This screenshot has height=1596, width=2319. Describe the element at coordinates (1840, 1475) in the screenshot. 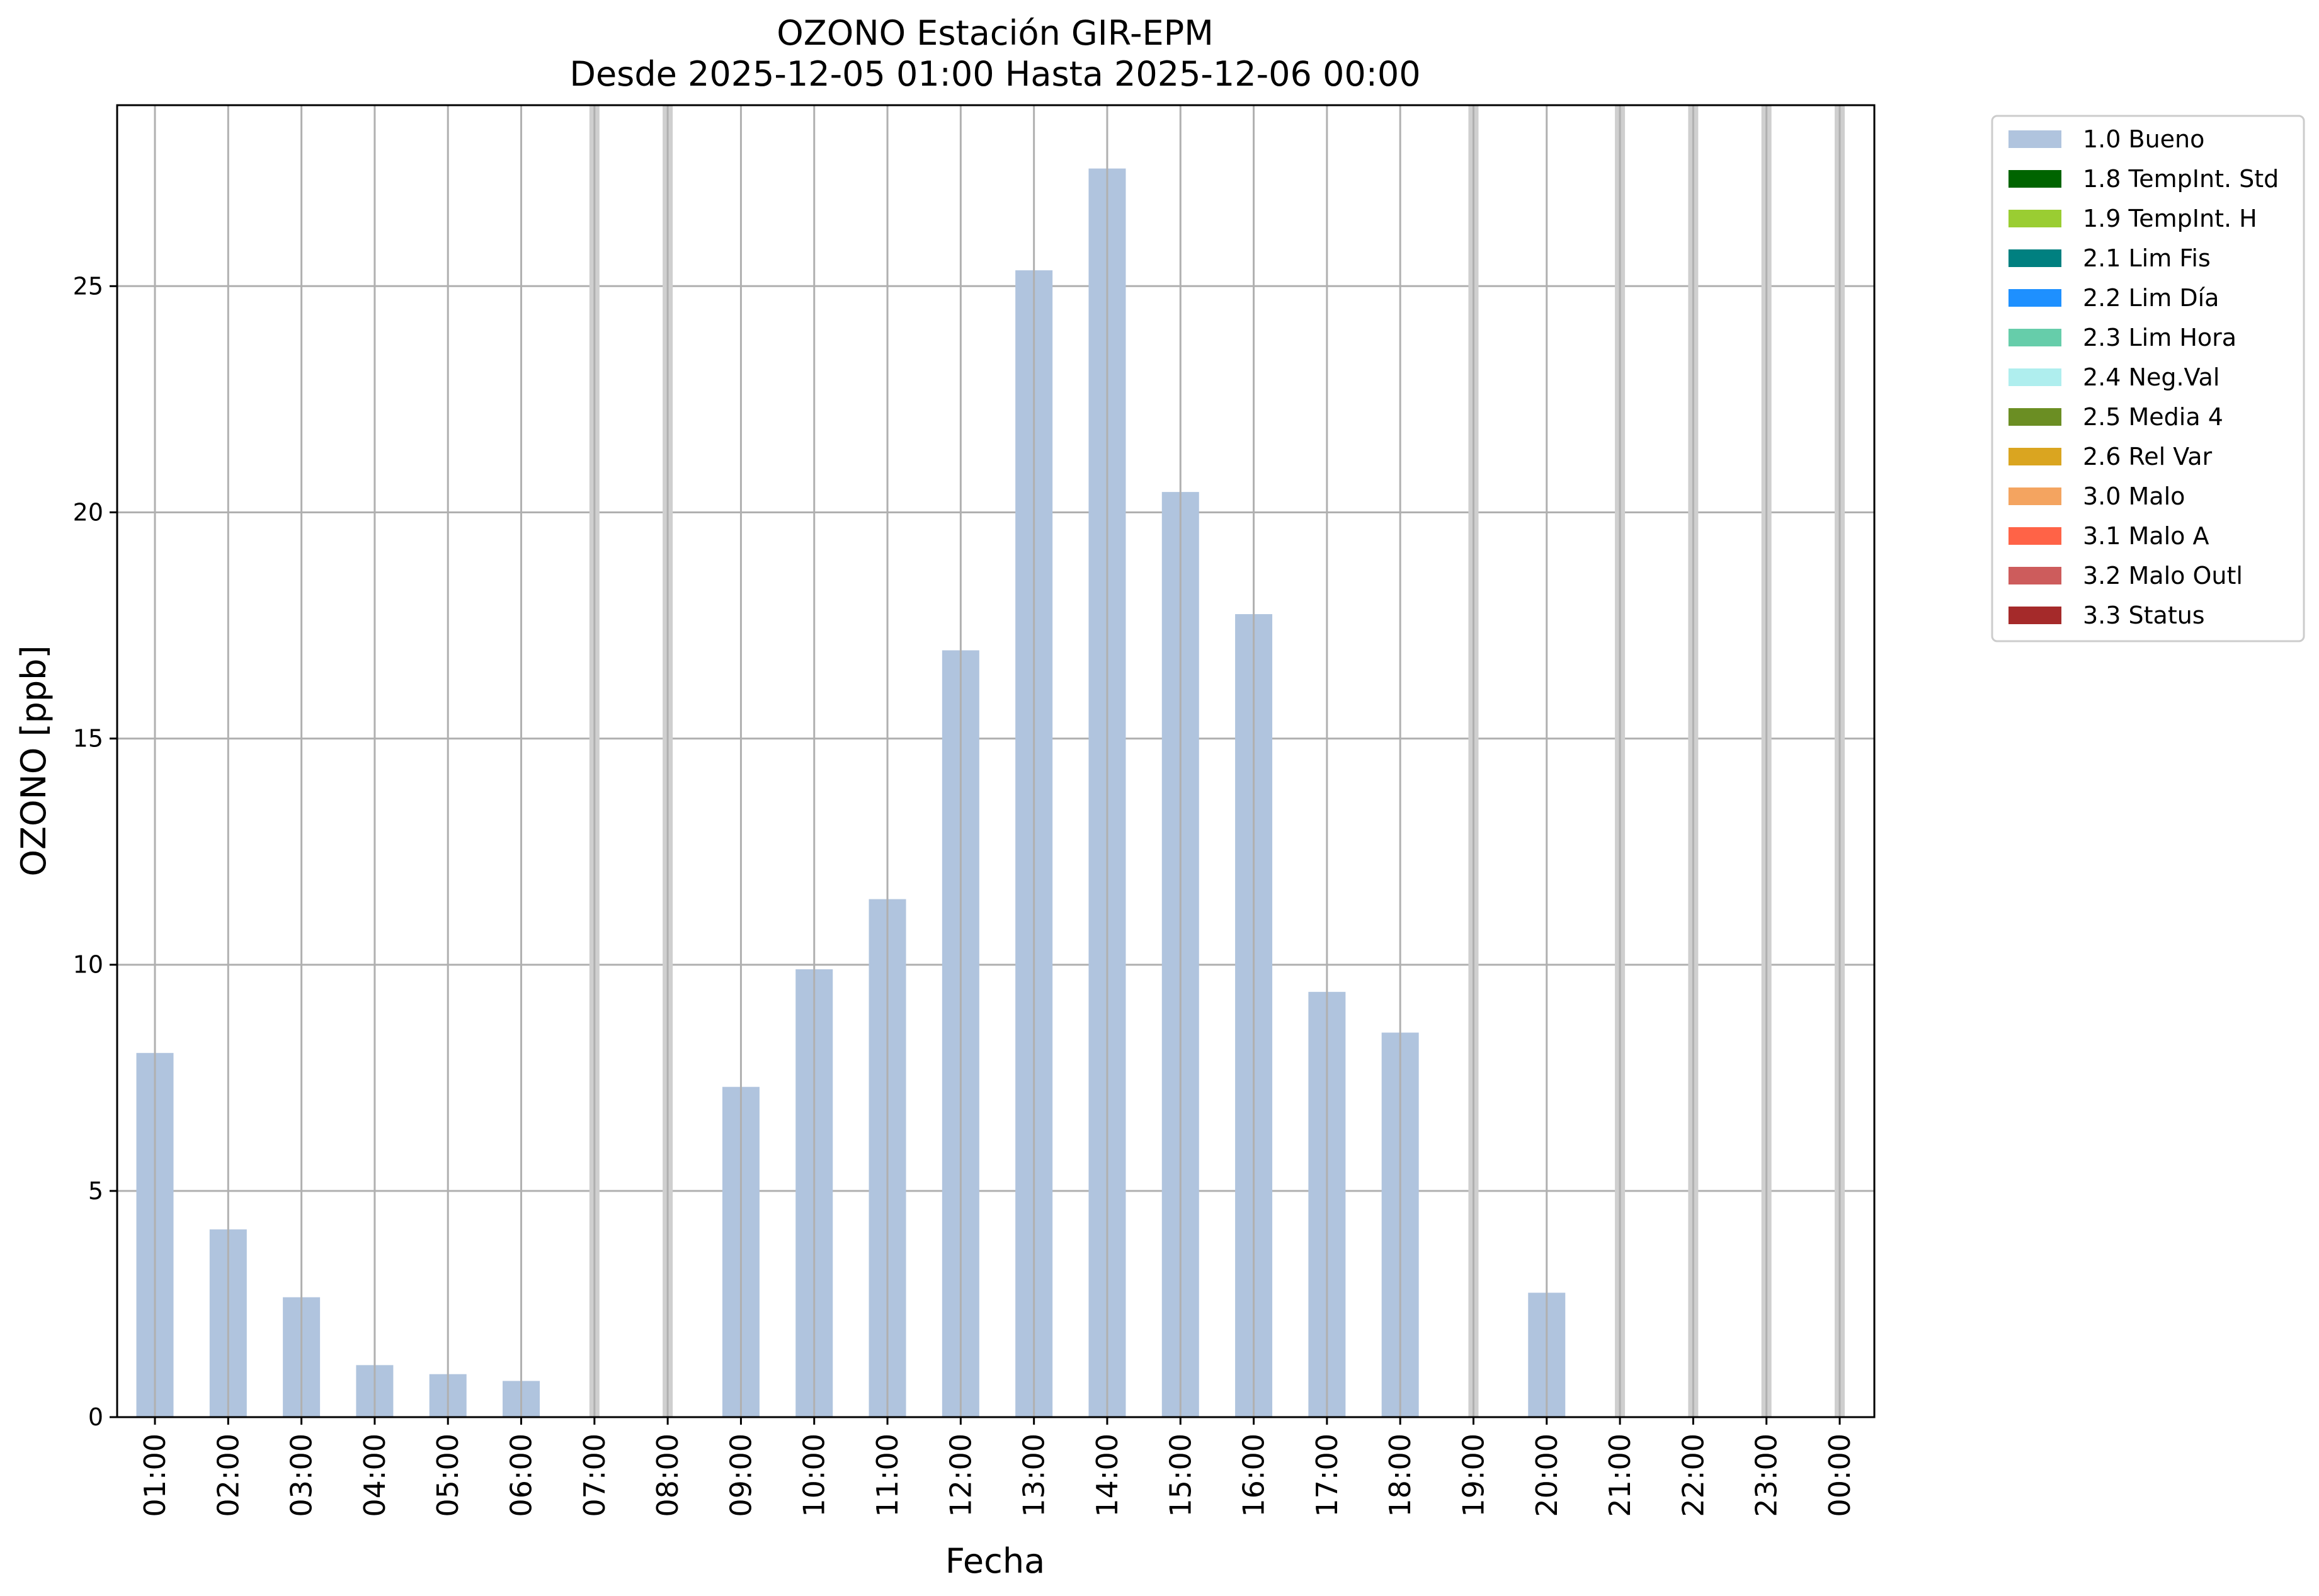

I see `x-tick-label: 00:00` at that location.